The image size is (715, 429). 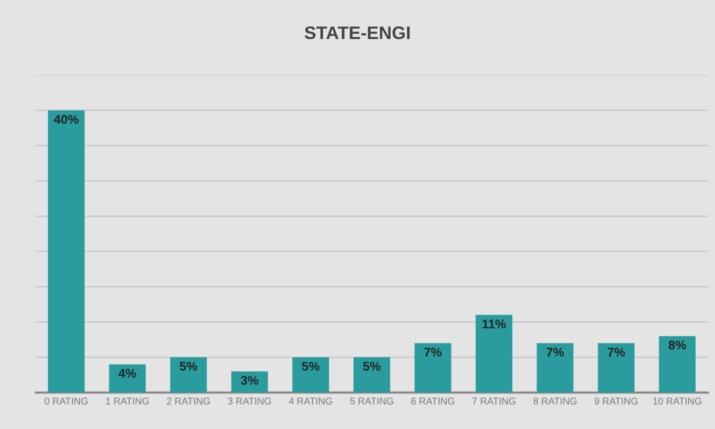 What do you see at coordinates (249, 401) in the screenshot?
I see `x-tick-label: 3 RATING` at bounding box center [249, 401].